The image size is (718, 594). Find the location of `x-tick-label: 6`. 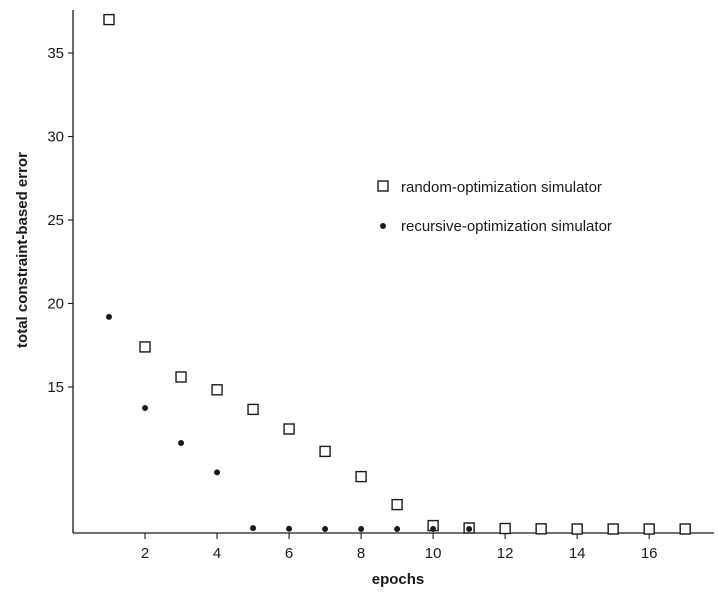

x-tick-label: 6 is located at coordinates (289, 553).